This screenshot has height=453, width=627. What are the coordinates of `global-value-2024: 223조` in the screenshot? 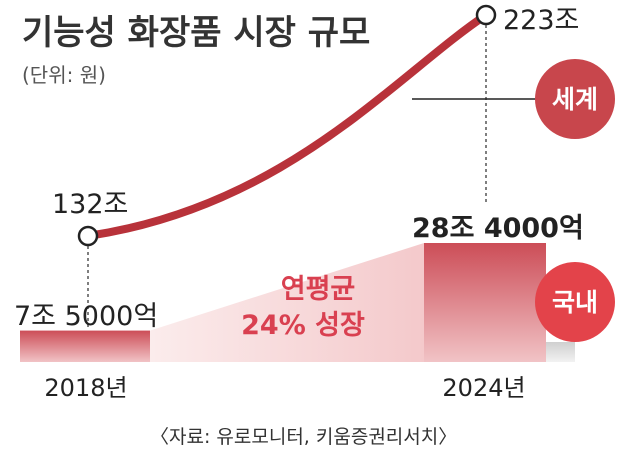 It's located at (541, 20).